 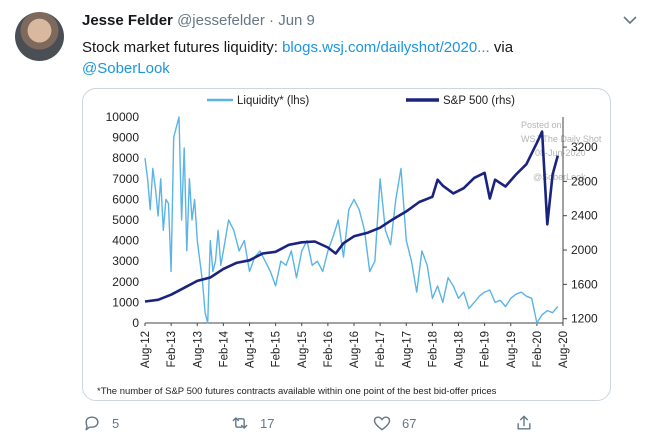 What do you see at coordinates (221, 20) in the screenshot?
I see `author-handle: @jessefelder` at bounding box center [221, 20].